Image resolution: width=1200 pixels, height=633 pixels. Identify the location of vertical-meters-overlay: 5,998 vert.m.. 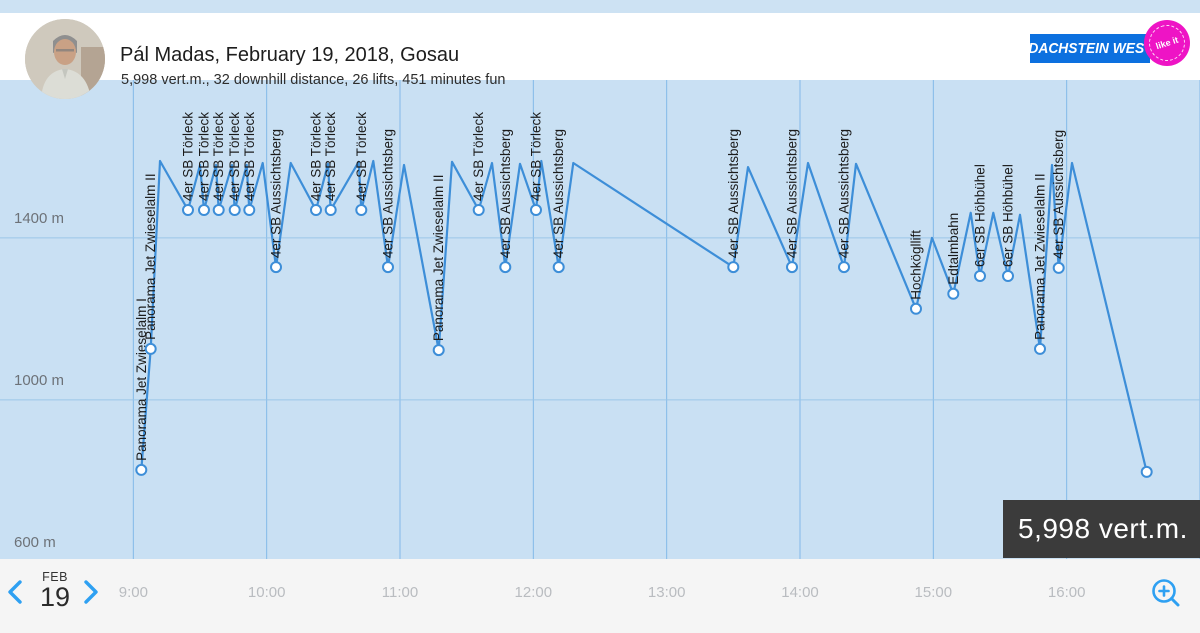
(1101, 529).